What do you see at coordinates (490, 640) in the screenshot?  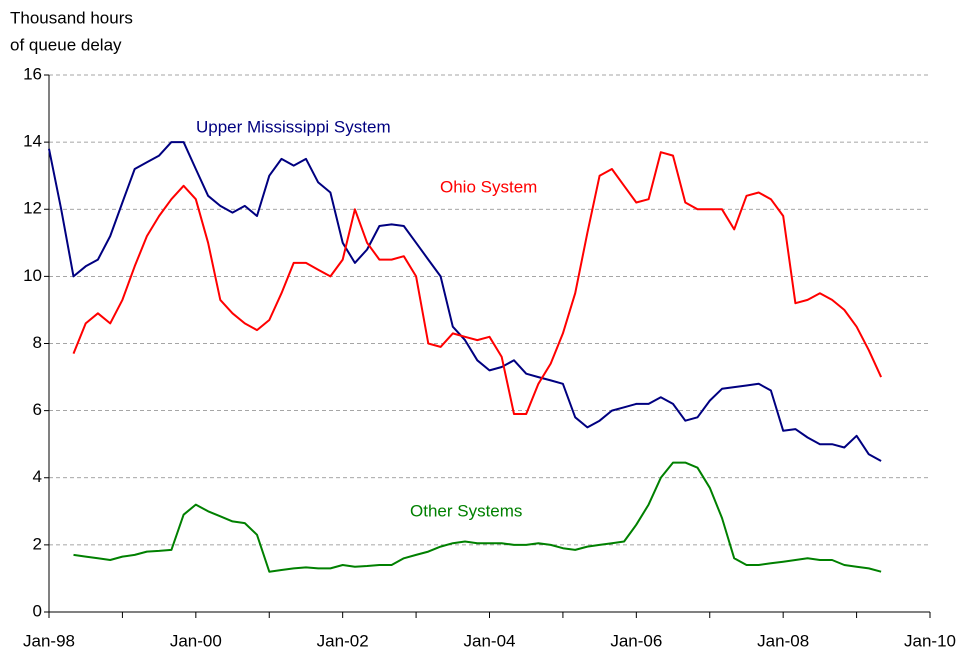 I see `x-tick-label: Jan-04` at bounding box center [490, 640].